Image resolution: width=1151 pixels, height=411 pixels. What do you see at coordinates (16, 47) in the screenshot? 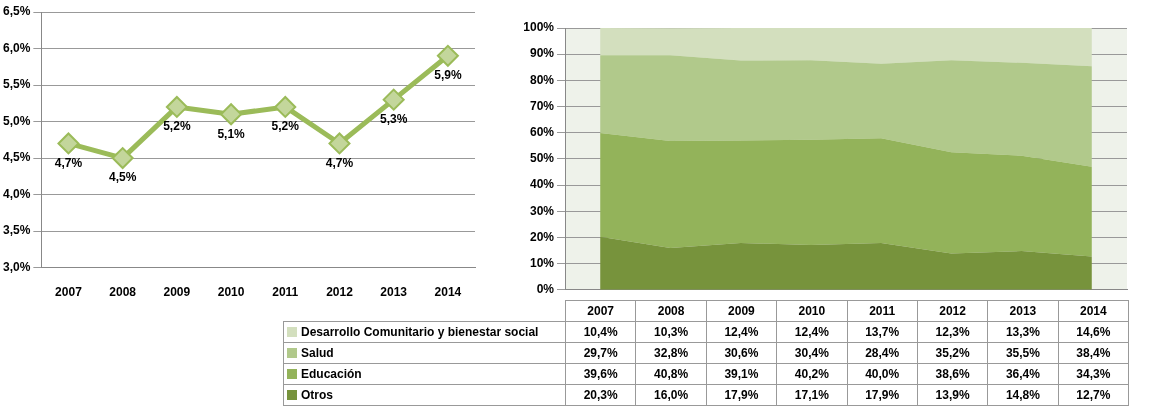
I see `y-tick-label: 6,0%` at bounding box center [16, 47].